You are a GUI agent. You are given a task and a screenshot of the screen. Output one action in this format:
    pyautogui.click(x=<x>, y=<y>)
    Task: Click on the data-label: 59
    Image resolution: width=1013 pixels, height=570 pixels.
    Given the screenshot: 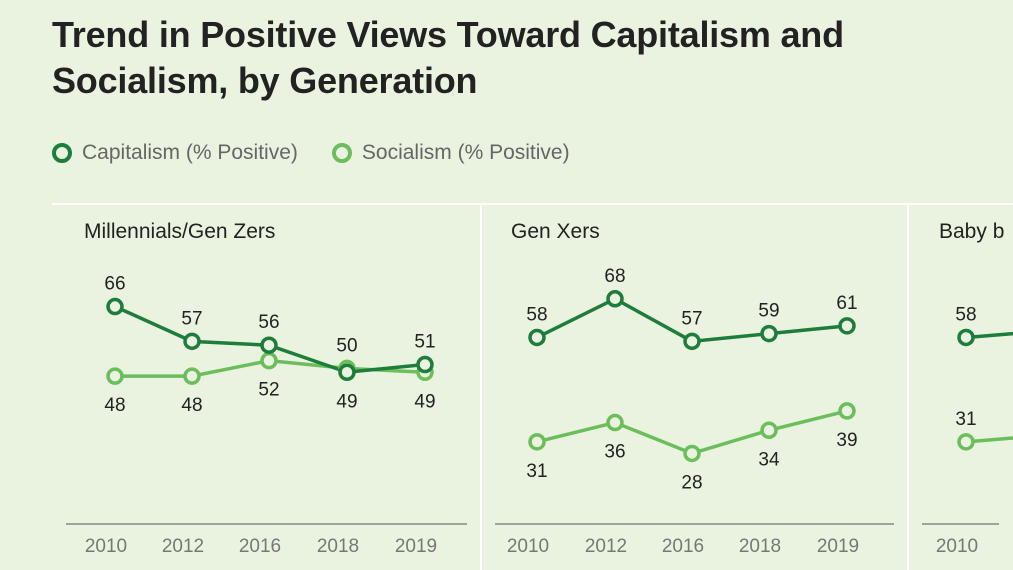 What is the action you would take?
    pyautogui.click(x=768, y=311)
    